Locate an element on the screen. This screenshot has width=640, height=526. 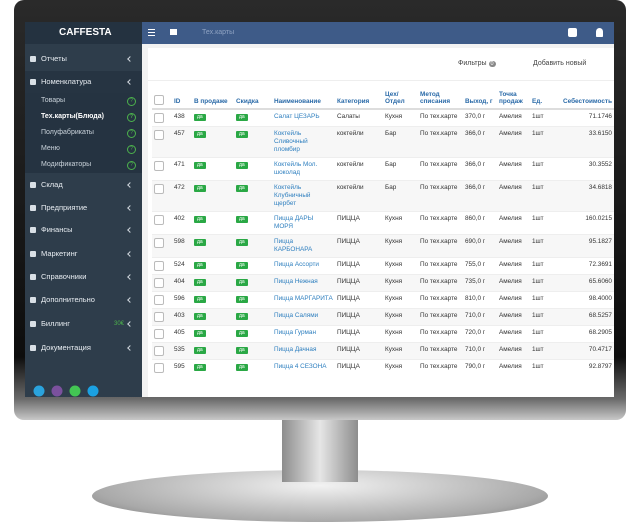
telegram-icon is located at coordinates (39, 391).